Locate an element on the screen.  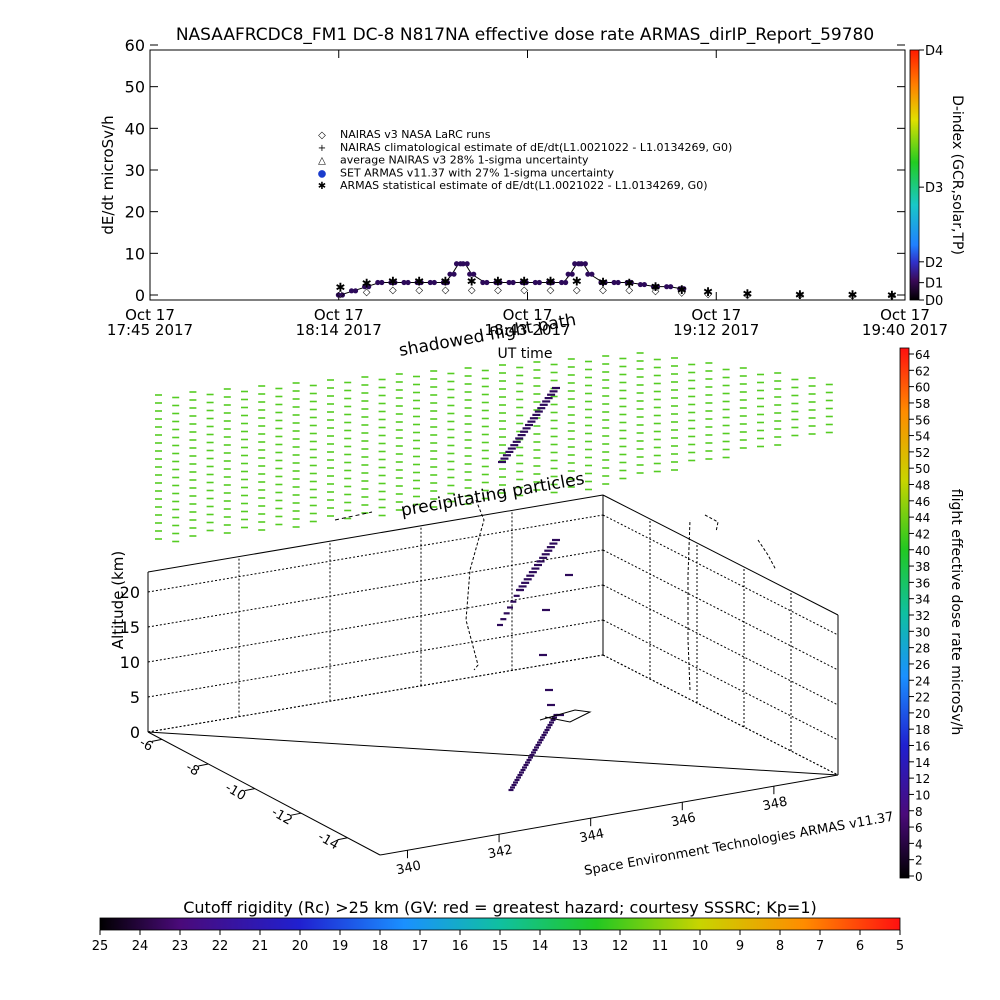
top-y-axis-label: dE/dt microSv/h is located at coordinates (108, 174).